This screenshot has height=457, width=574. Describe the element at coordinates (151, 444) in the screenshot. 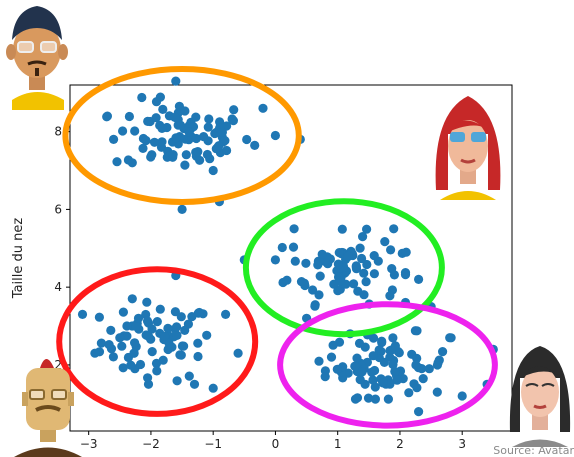

I see `x-tick-label: −2` at that location.